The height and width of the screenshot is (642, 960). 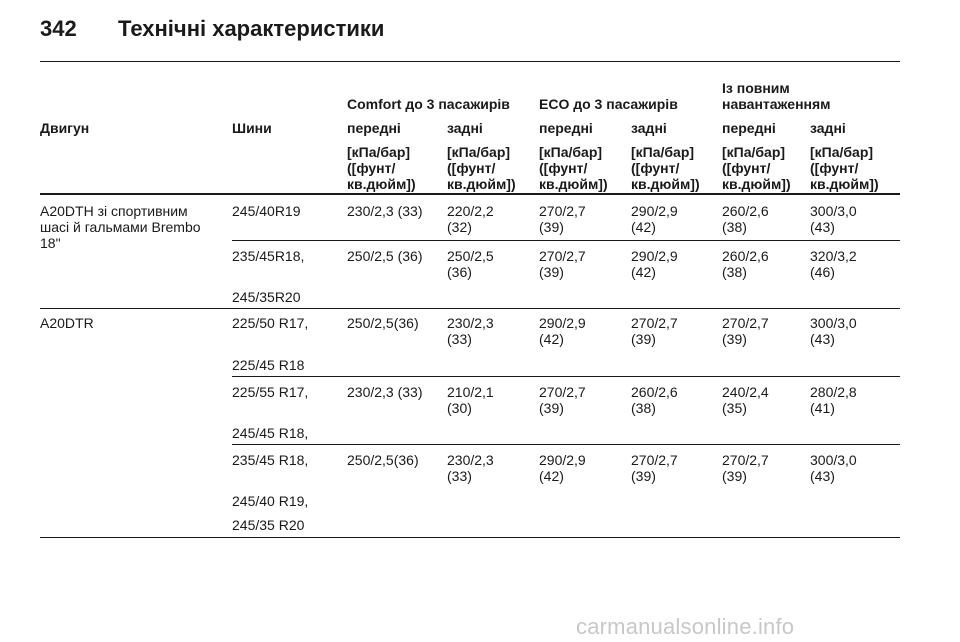 I want to click on tyre-size: 225/50 R17,, so click(x=270, y=323).